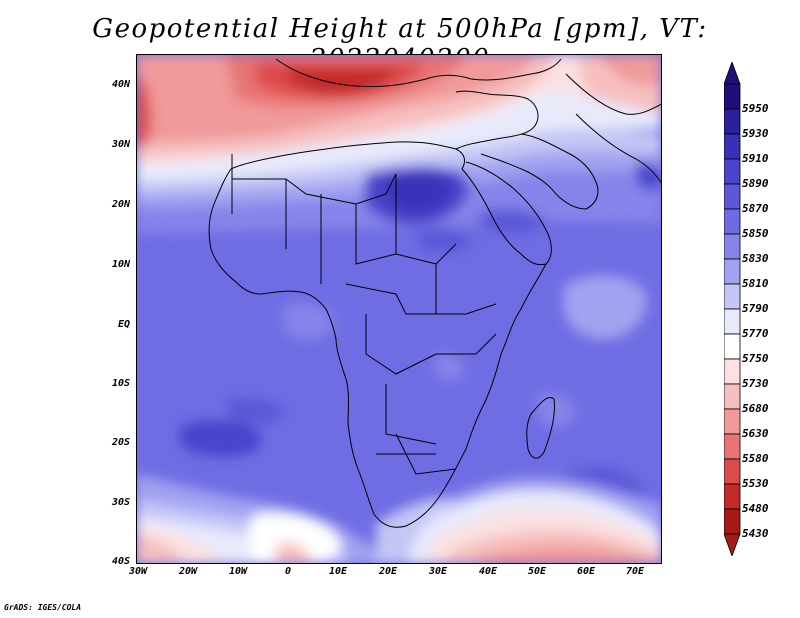 This screenshot has width=800, height=618. What do you see at coordinates (755, 208) in the screenshot?
I see `colorbar-label: 5870` at bounding box center [755, 208].